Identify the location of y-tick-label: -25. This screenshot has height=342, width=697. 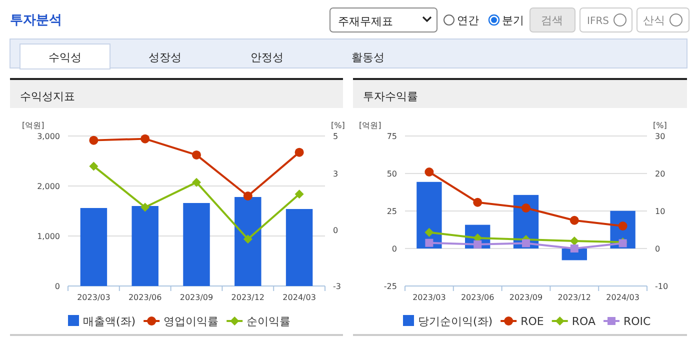
(390, 286).